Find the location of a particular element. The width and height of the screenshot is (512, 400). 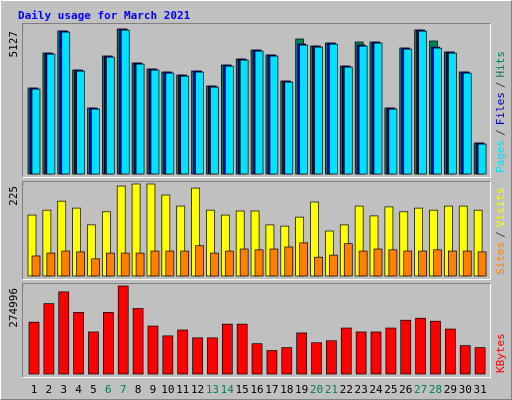

y-tick-label: 274996 is located at coordinates (13, 308).